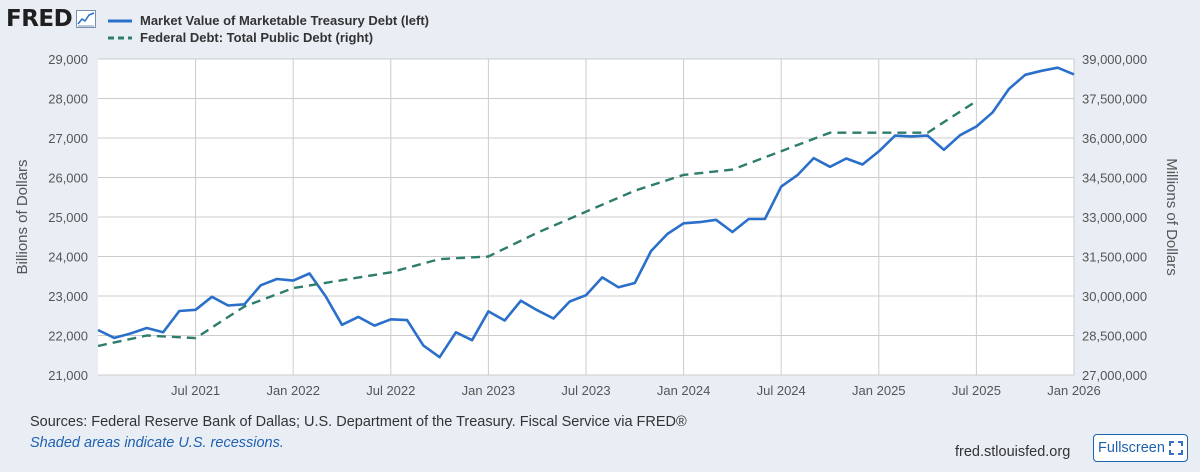 The width and height of the screenshot is (1200, 472). Describe the element at coordinates (120, 20) in the screenshot. I see `legend-solid-line-icon` at that location.